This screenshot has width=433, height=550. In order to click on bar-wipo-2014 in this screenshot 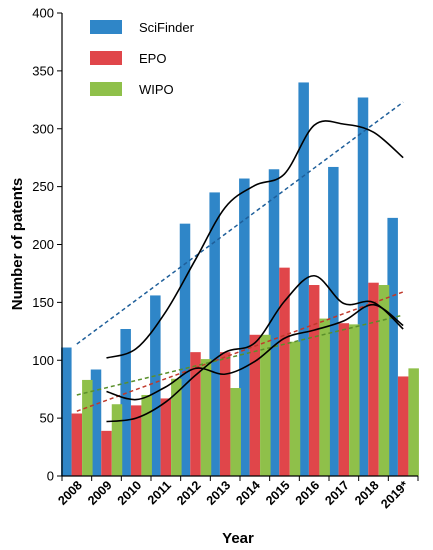, I will do `click(265, 405)`.